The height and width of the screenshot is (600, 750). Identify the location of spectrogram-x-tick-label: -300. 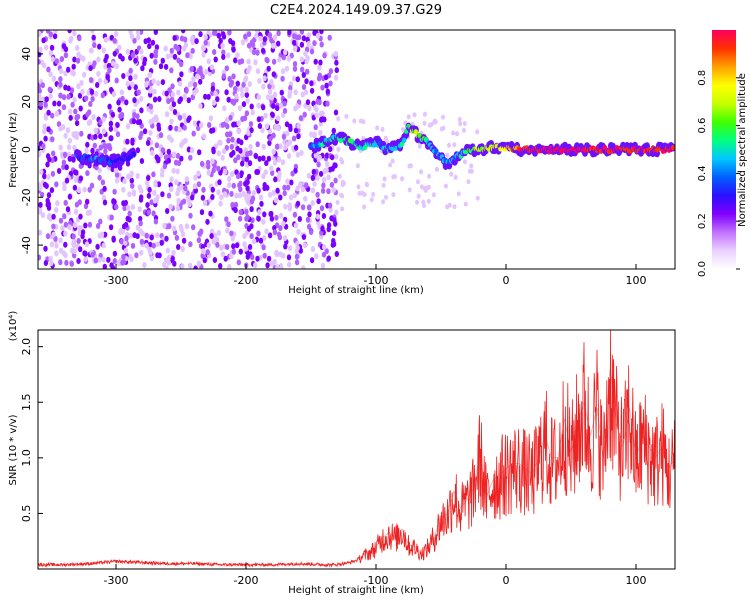
(116, 280).